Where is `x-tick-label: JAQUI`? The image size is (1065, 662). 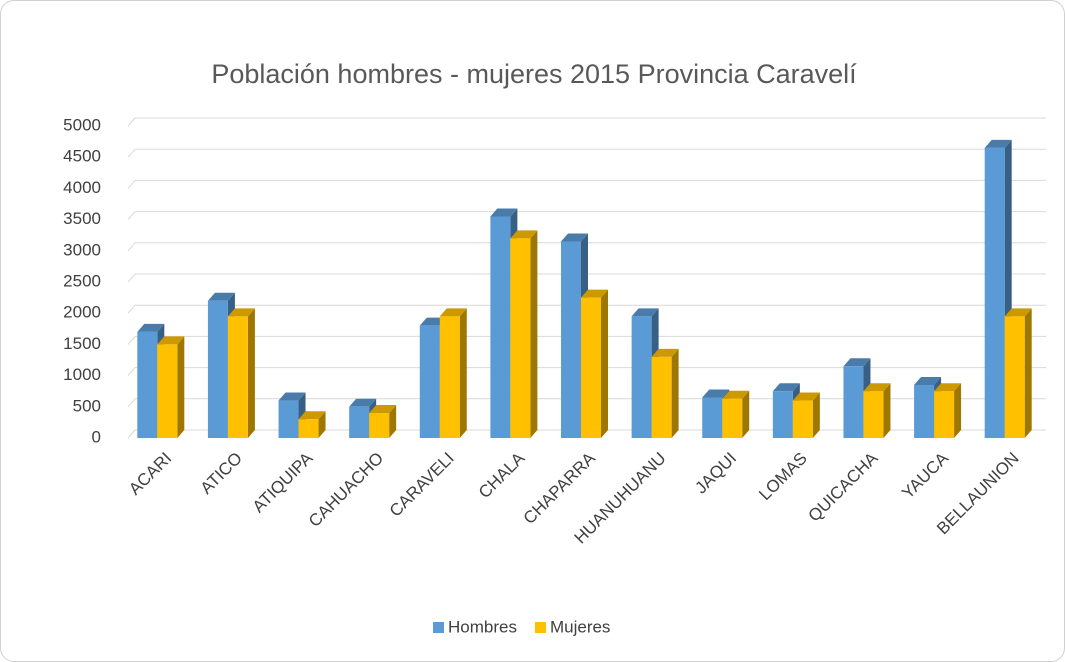 x-tick-label: JAQUI is located at coordinates (715, 473).